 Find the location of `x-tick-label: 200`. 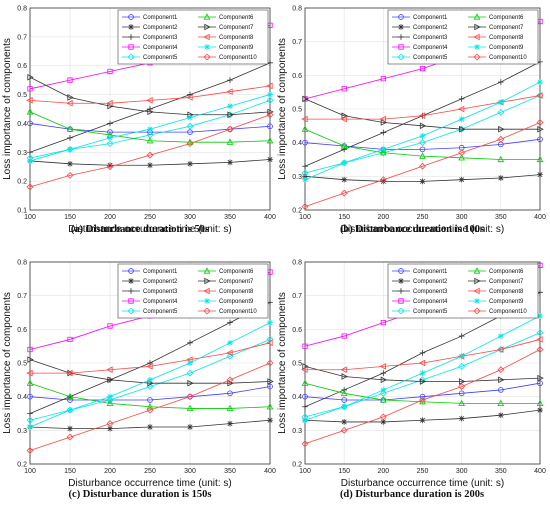

x-tick-label: 200 is located at coordinates (110, 217).